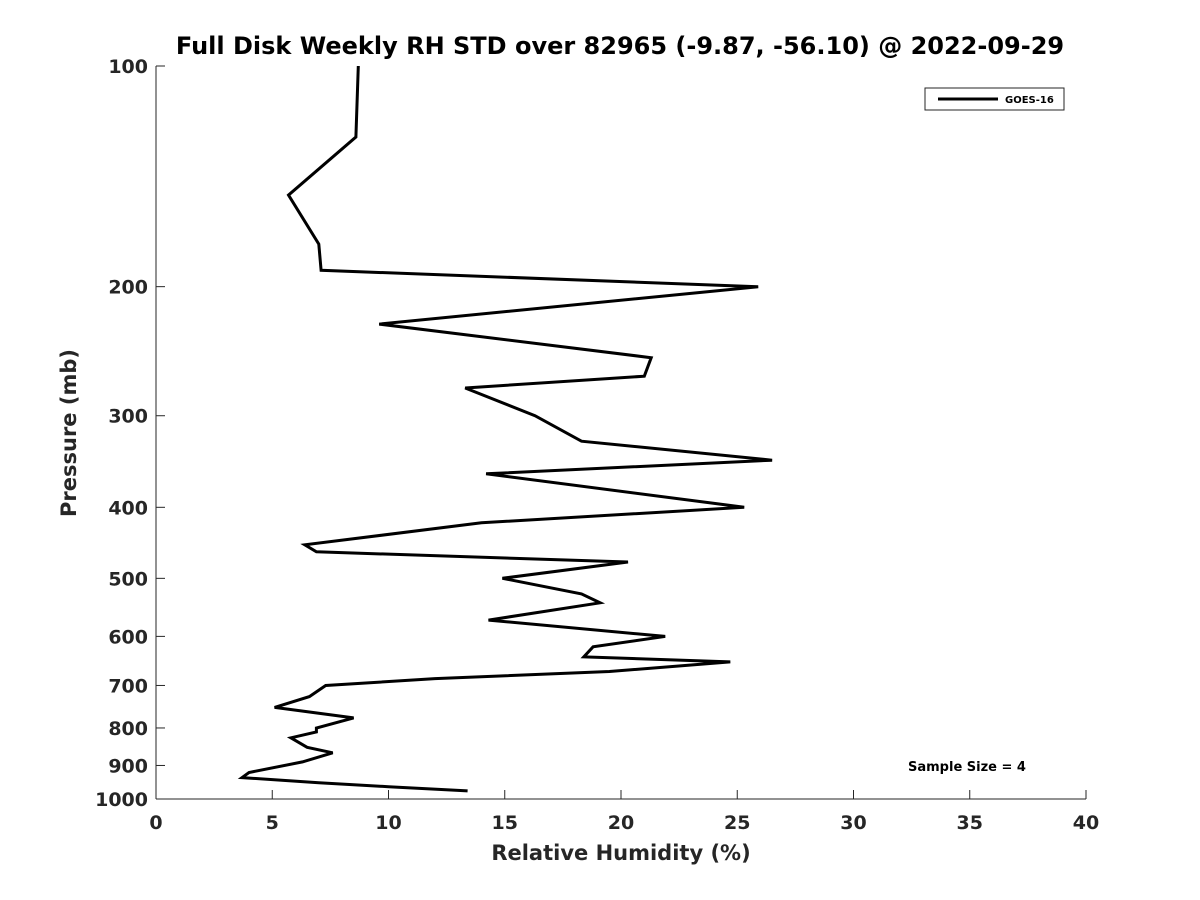  I want to click on y-tick-label: 900, so click(128, 766).